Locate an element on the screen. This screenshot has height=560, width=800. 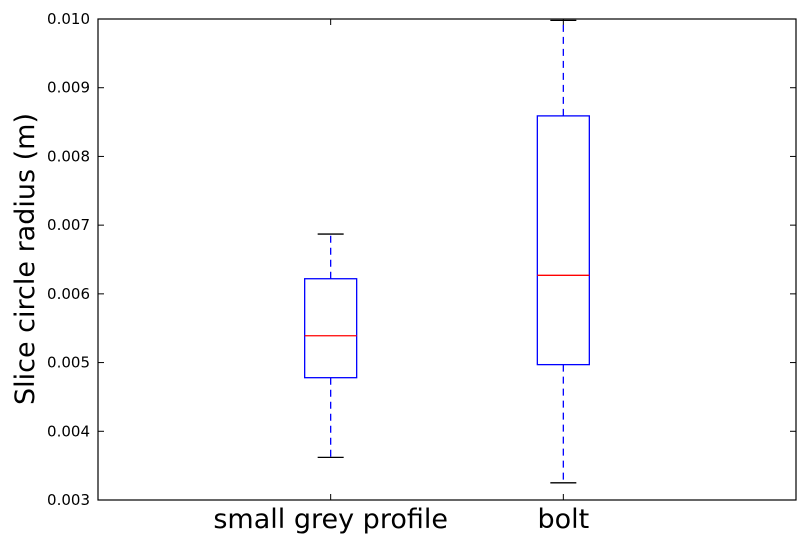
x-category-label: bolt is located at coordinates (563, 519).